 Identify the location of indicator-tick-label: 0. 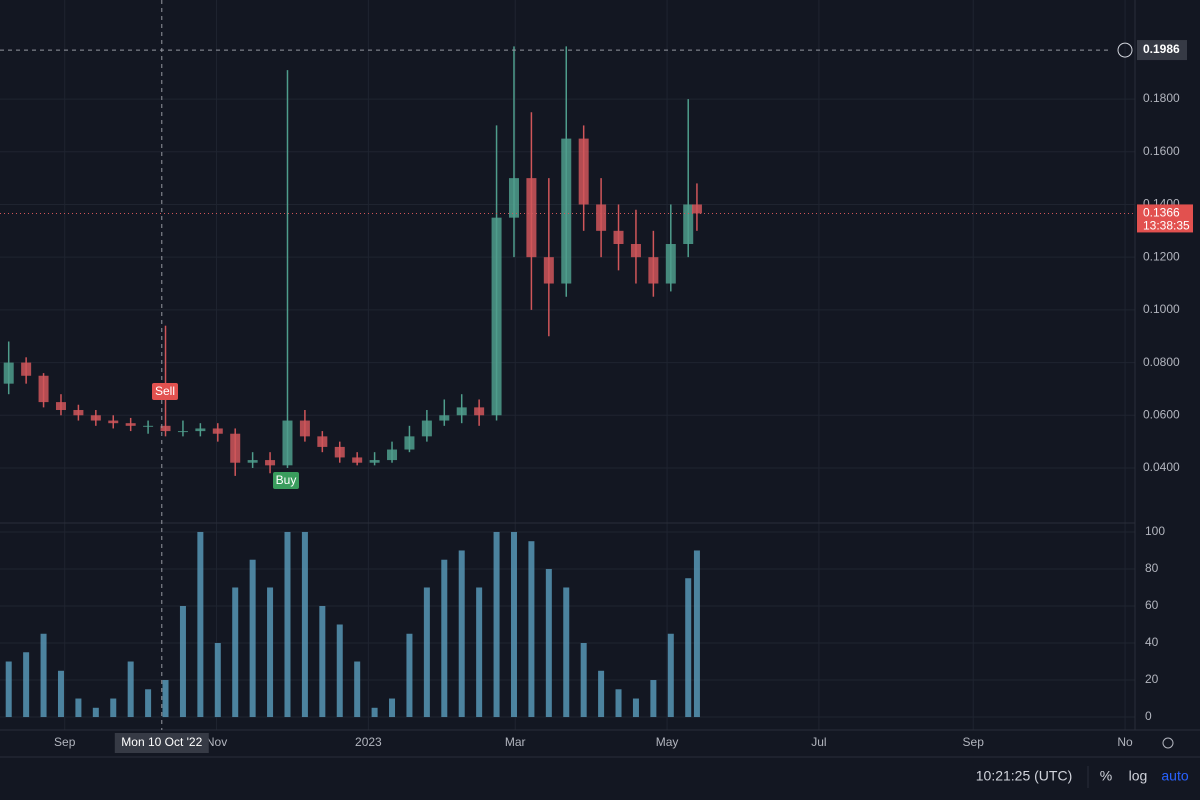
(1148, 716).